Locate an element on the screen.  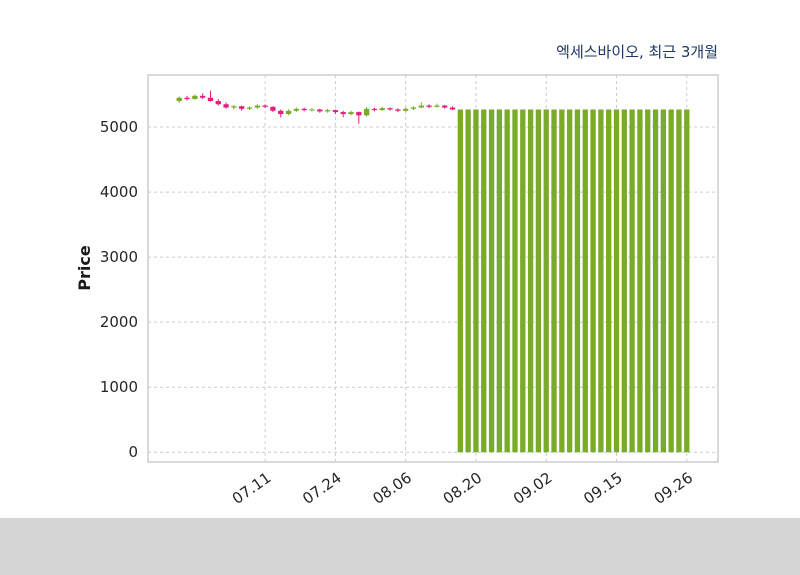
y-tick-label: 4000 is located at coordinates (119, 192).